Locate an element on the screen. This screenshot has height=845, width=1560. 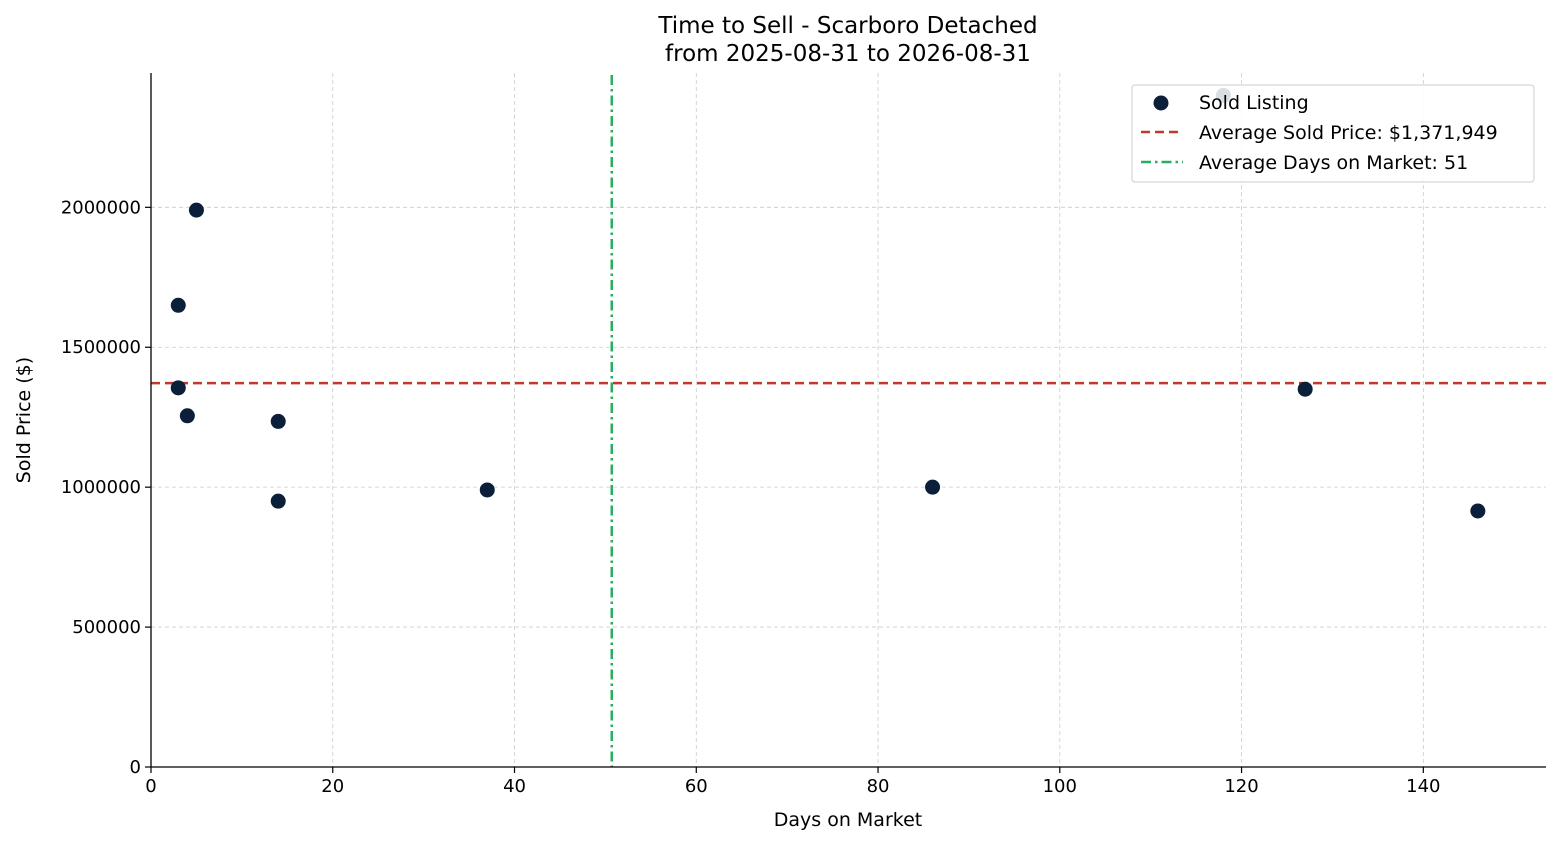
x-axis-label: Days on Market is located at coordinates (848, 820).